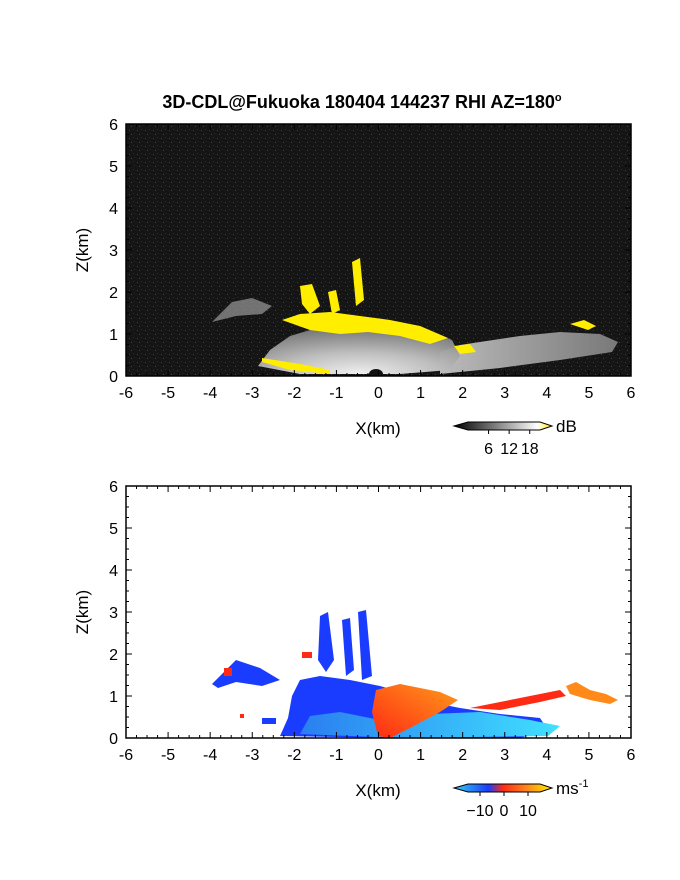 Image resolution: width=680 pixels, height=880 pixels. I want to click on reflectivity-ylabel: Z(km), so click(82, 250).